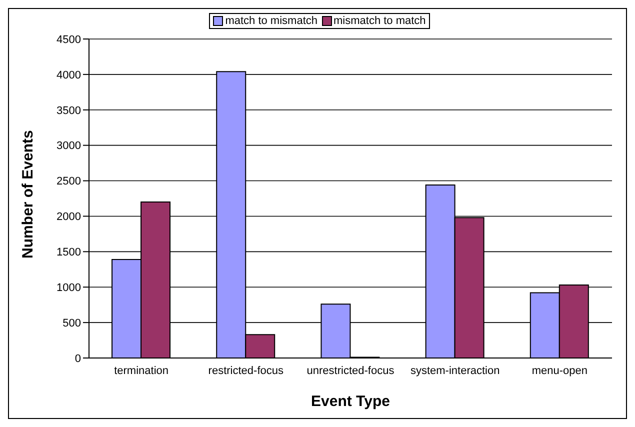  What do you see at coordinates (77, 358) in the screenshot?
I see `y-tick-label: 0` at bounding box center [77, 358].